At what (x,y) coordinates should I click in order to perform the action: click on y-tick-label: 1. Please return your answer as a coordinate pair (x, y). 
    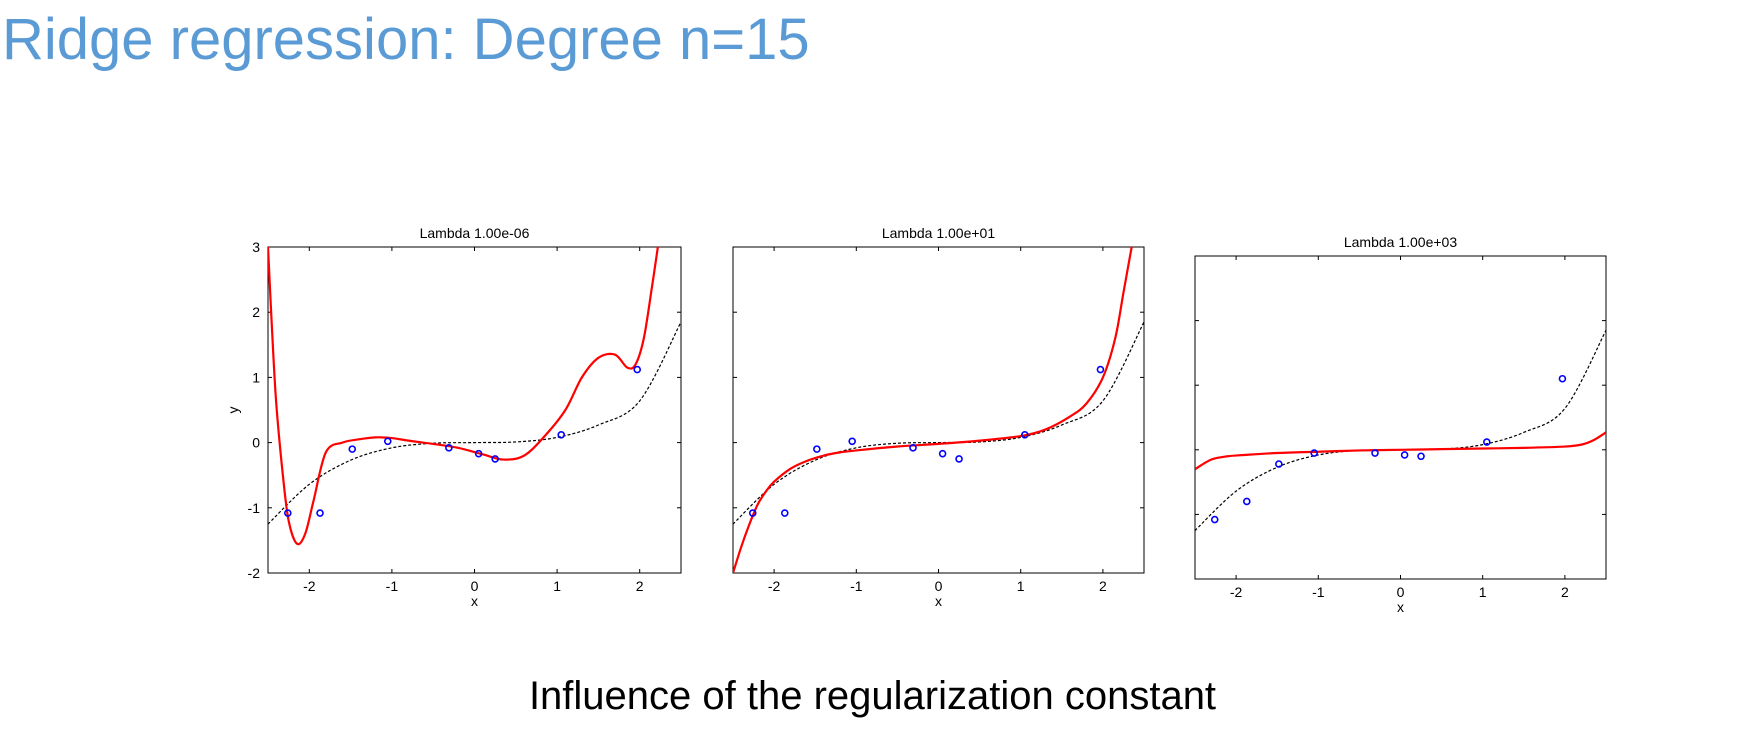
    Looking at the image, I should click on (256, 377).